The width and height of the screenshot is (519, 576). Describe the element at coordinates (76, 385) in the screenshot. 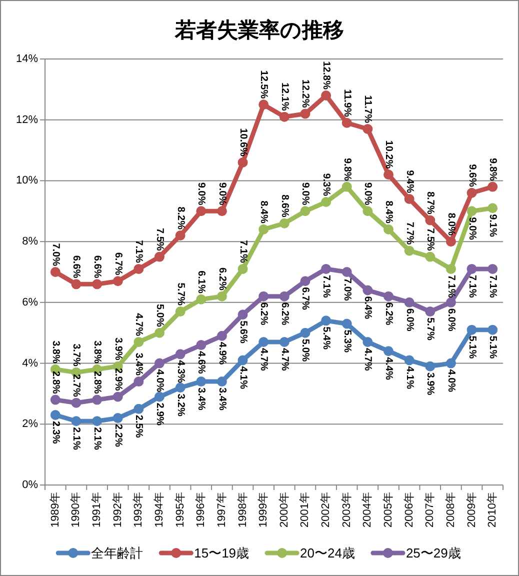

I see `data-label: 2.7%` at that location.